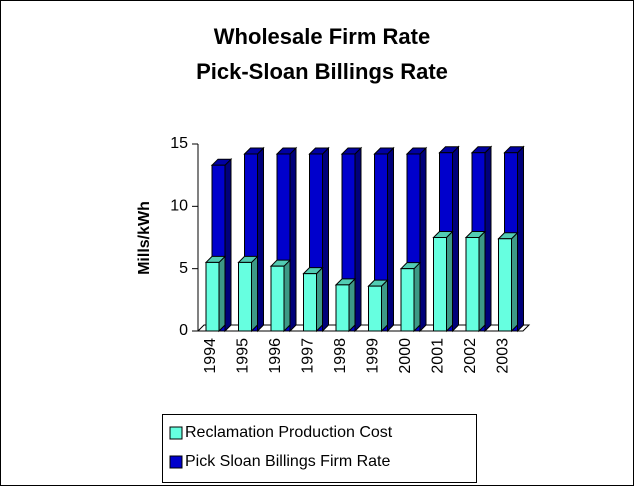 The image size is (634, 491). I want to click on chart-subtitle: Pick-Sloan Billings Rate, so click(322, 71).